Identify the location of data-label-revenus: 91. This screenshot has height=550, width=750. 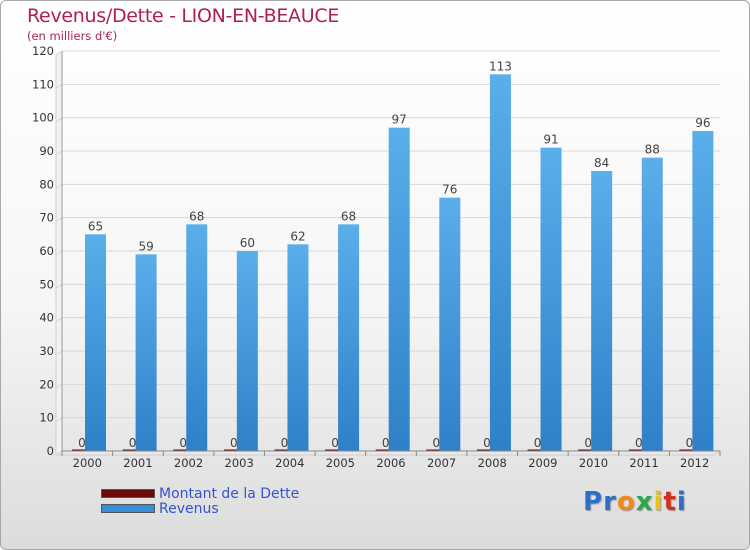
(550, 140).